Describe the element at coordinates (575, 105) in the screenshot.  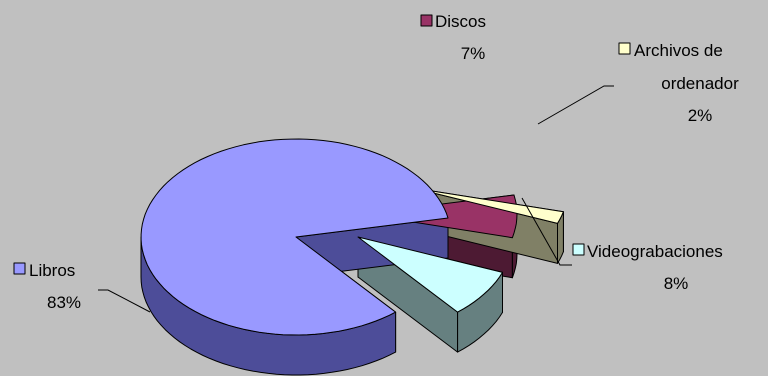
I see `leader-line-archivos` at that location.